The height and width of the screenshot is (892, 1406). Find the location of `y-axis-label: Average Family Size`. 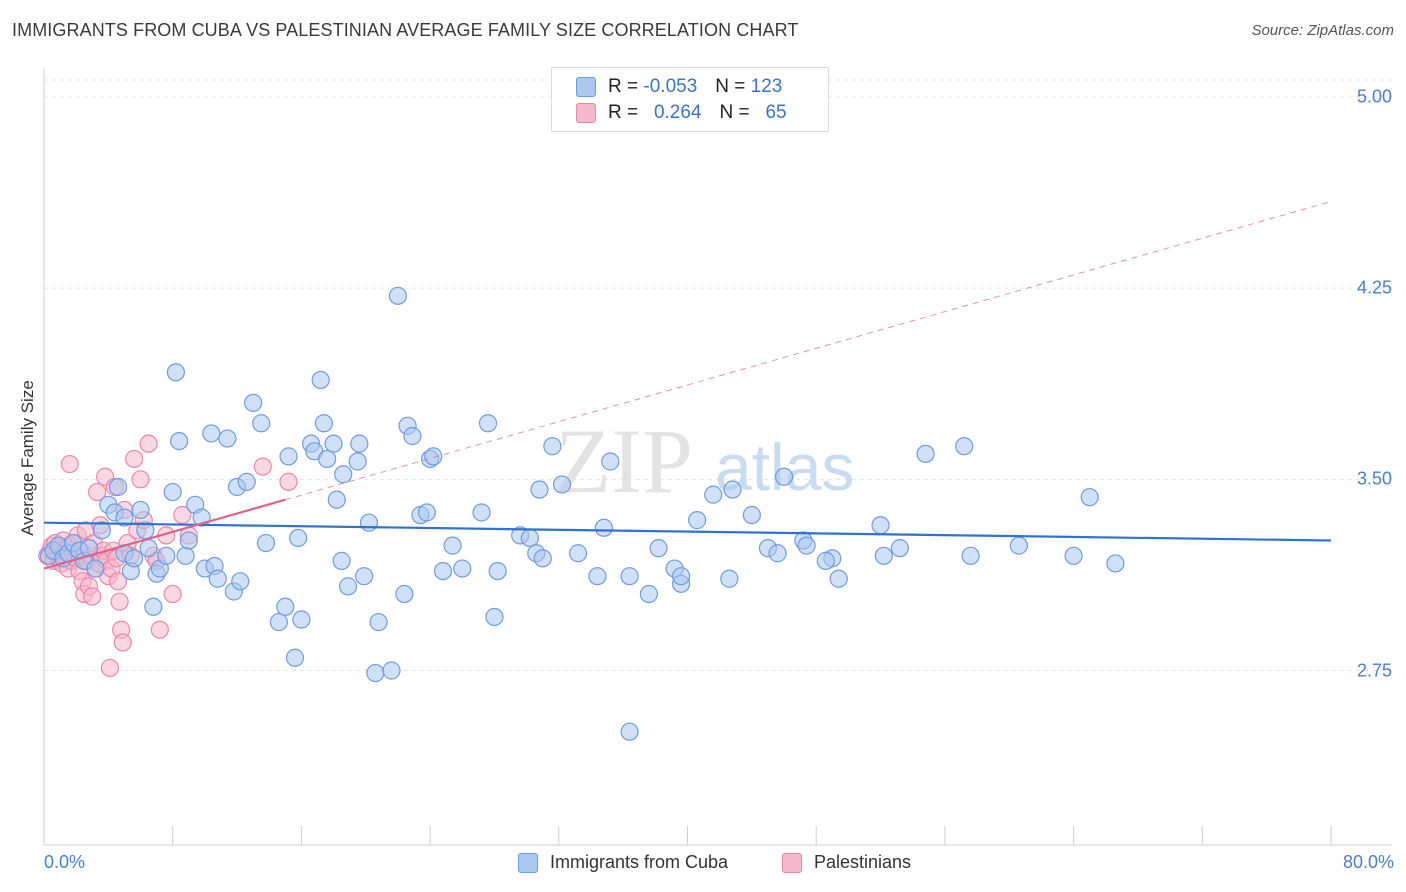

y-axis-label: Average Family Size is located at coordinates (27, 458).